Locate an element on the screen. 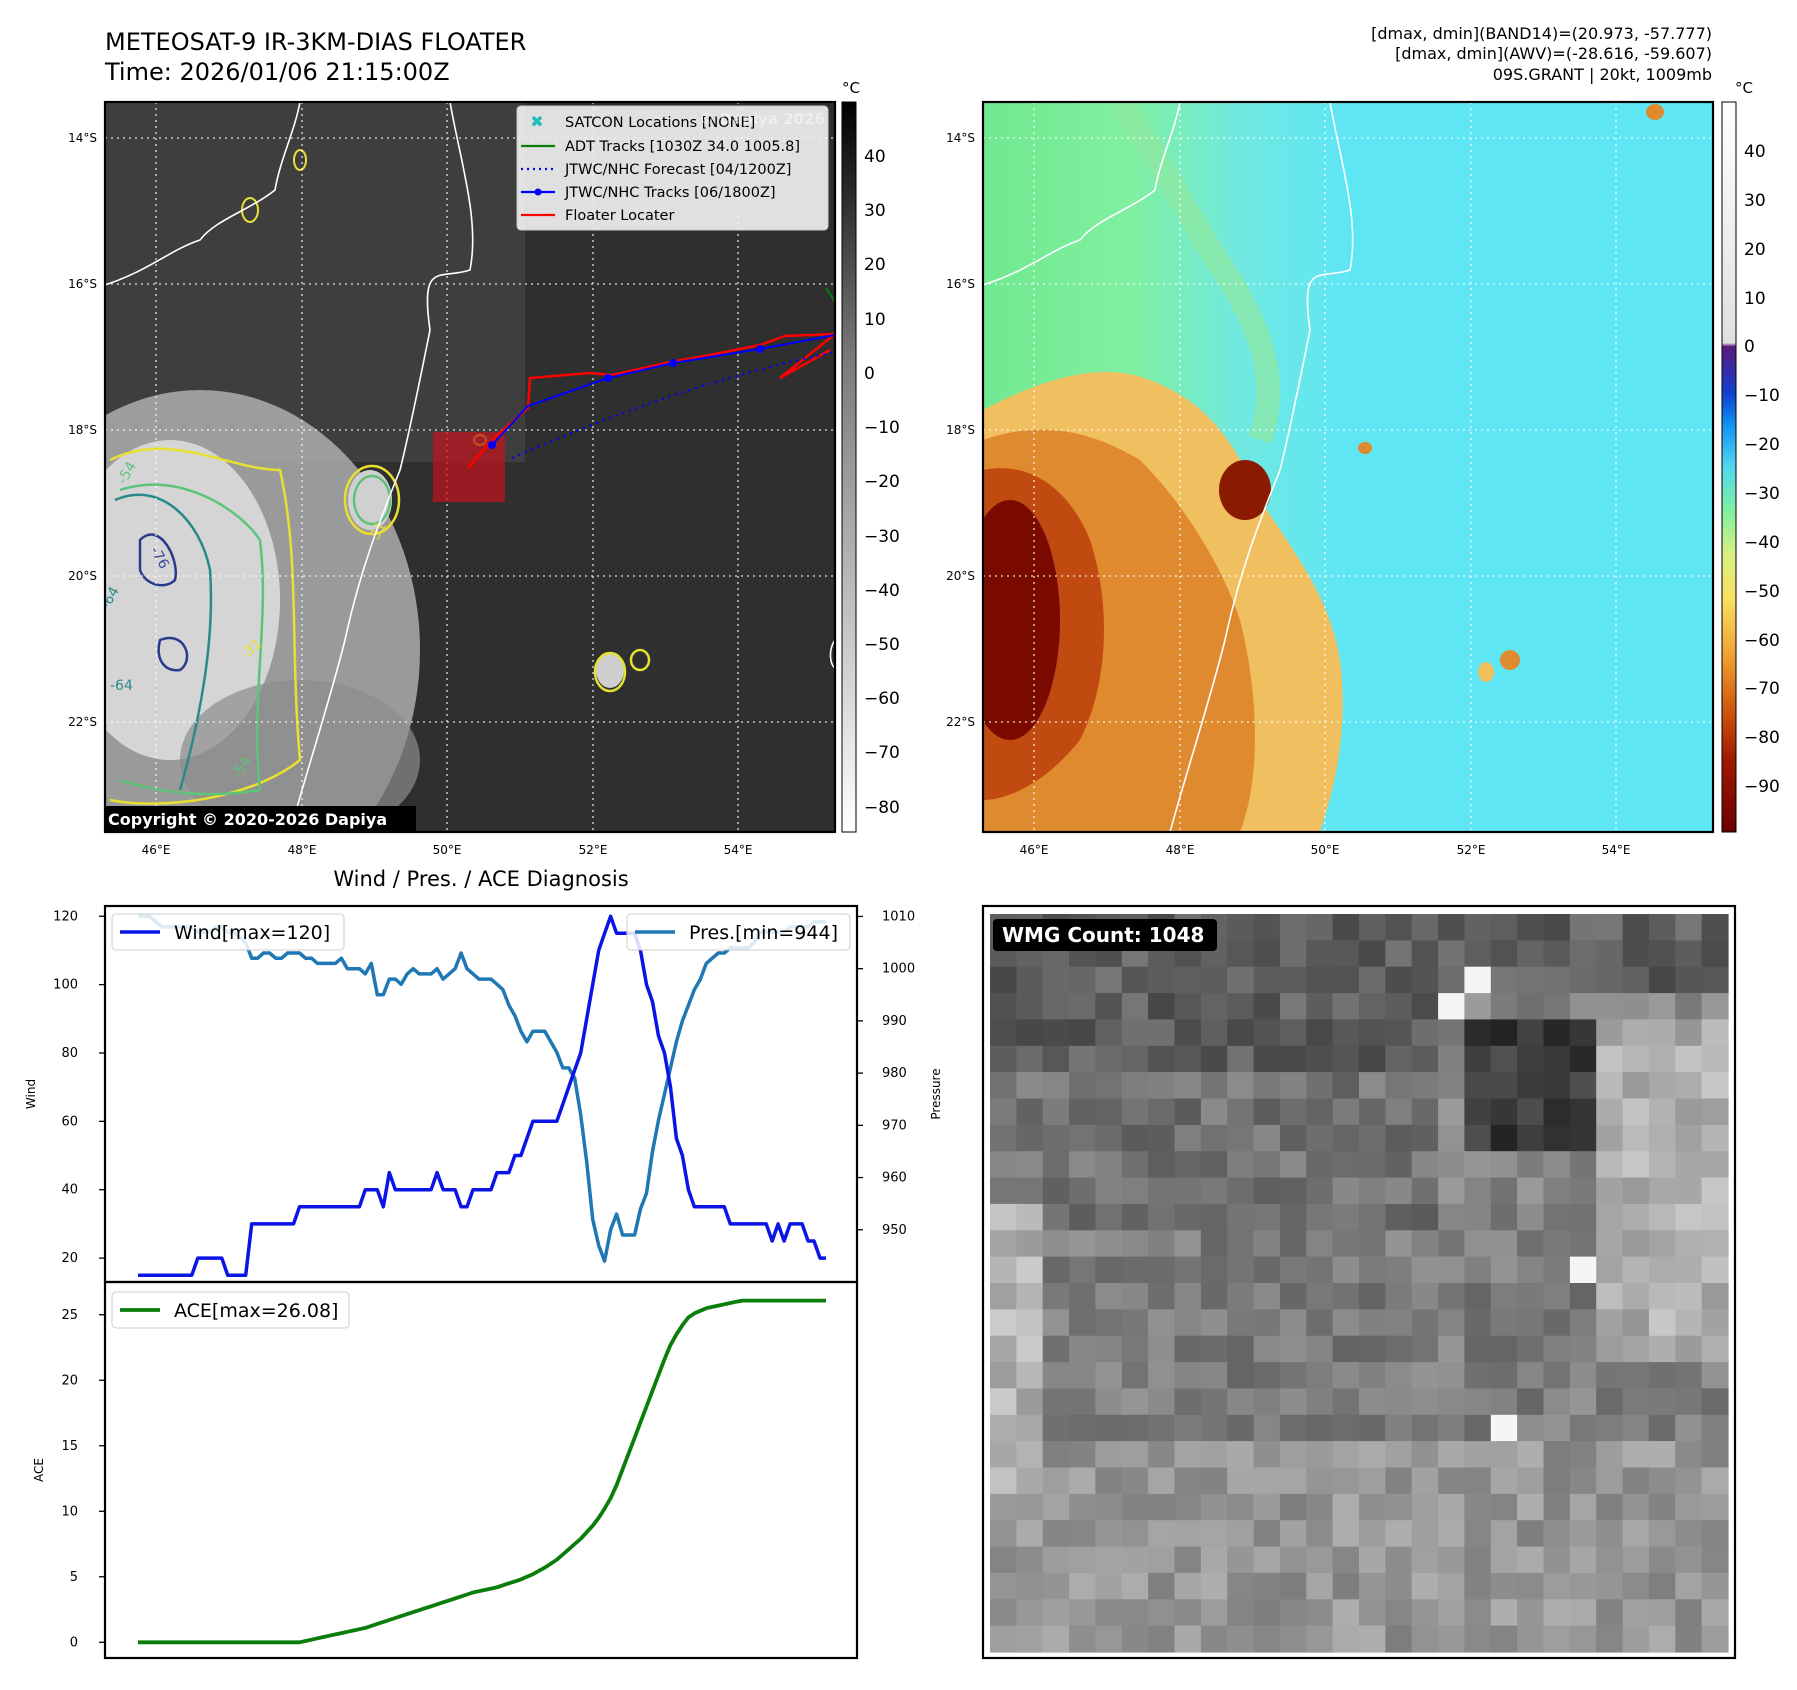 This screenshot has height=1690, width=1797. ace-y-tick-label: 5 is located at coordinates (74, 1577).